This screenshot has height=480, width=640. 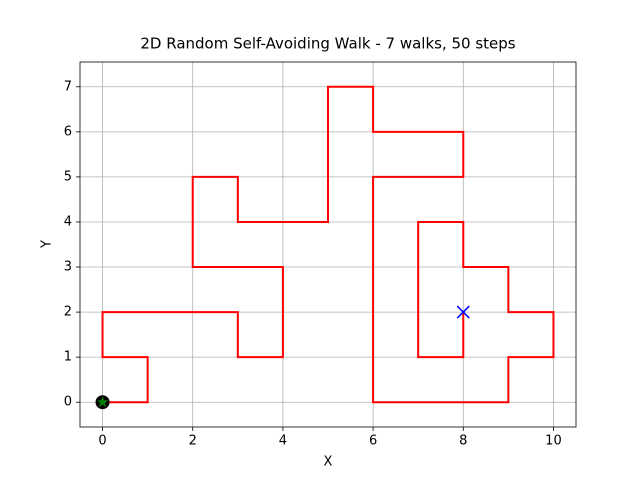 I want to click on y-axis-label: Y, so click(x=47, y=244).